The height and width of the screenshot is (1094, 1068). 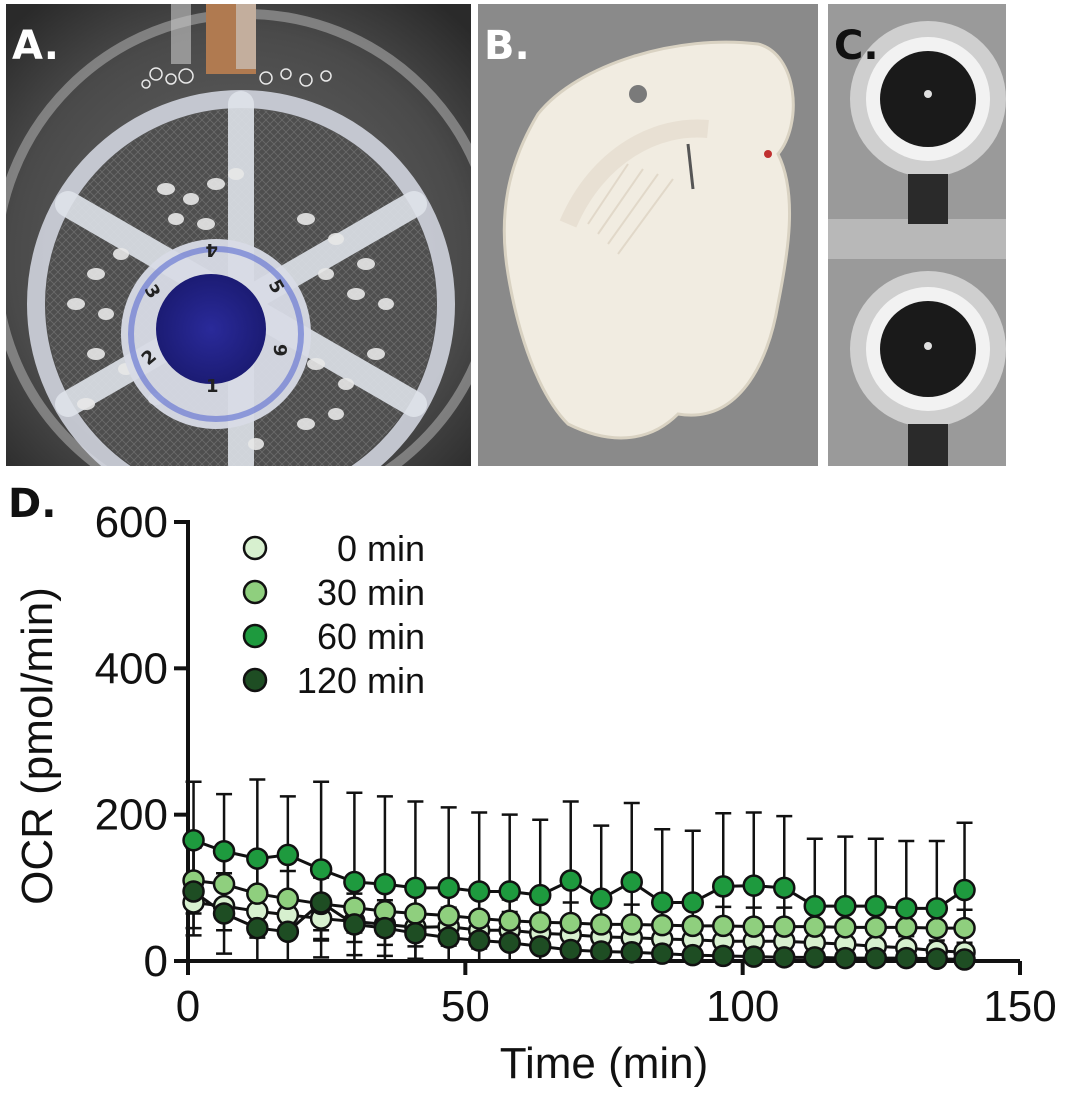 I want to click on panel-c-photo: C., so click(x=917, y=235).